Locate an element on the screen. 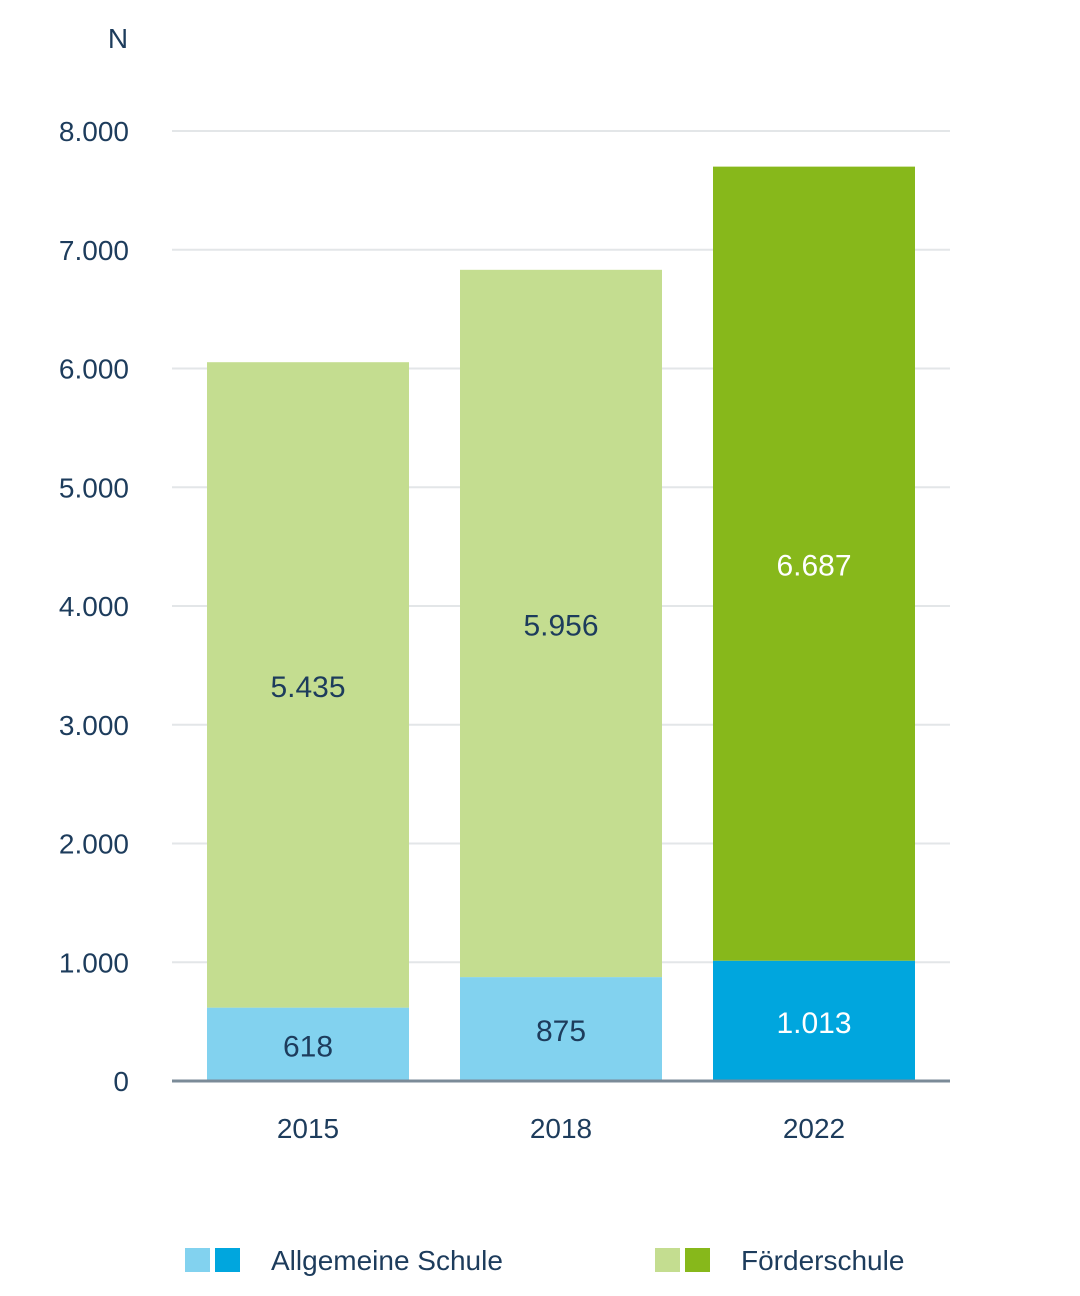  y-tick-label: 4.000 is located at coordinates (94, 606).